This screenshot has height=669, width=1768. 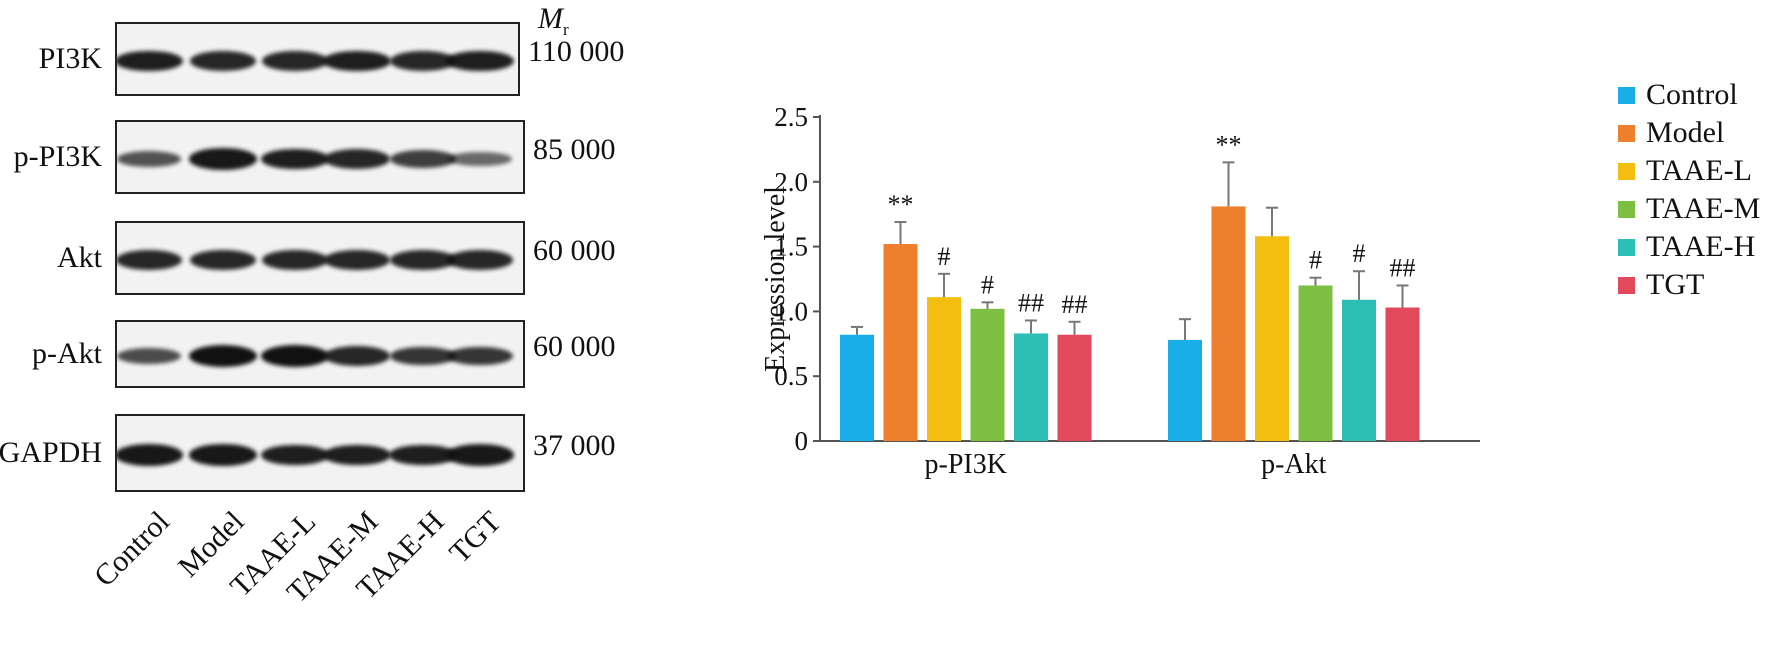 What do you see at coordinates (900, 342) in the screenshot?
I see `bar-model-p-pi3k` at bounding box center [900, 342].